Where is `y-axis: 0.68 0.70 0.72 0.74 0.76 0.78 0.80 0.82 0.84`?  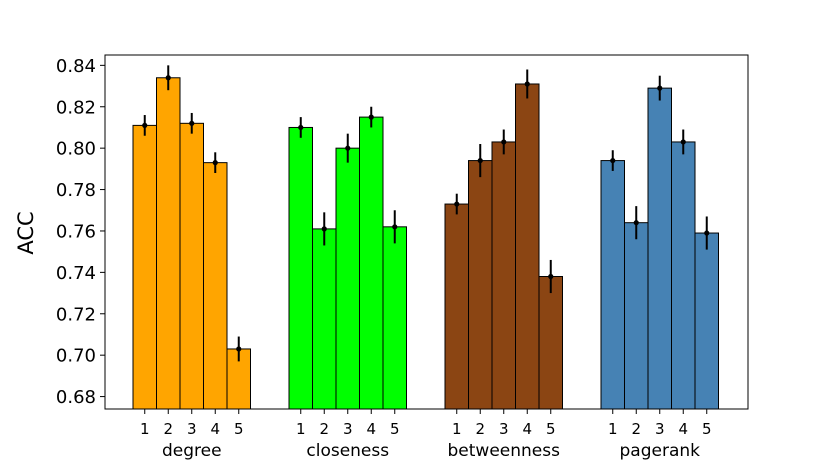 y-axis: 0.68 0.70 0.72 0.74 0.76 0.78 0.80 0.82 0.84 is located at coordinates (80, 232).